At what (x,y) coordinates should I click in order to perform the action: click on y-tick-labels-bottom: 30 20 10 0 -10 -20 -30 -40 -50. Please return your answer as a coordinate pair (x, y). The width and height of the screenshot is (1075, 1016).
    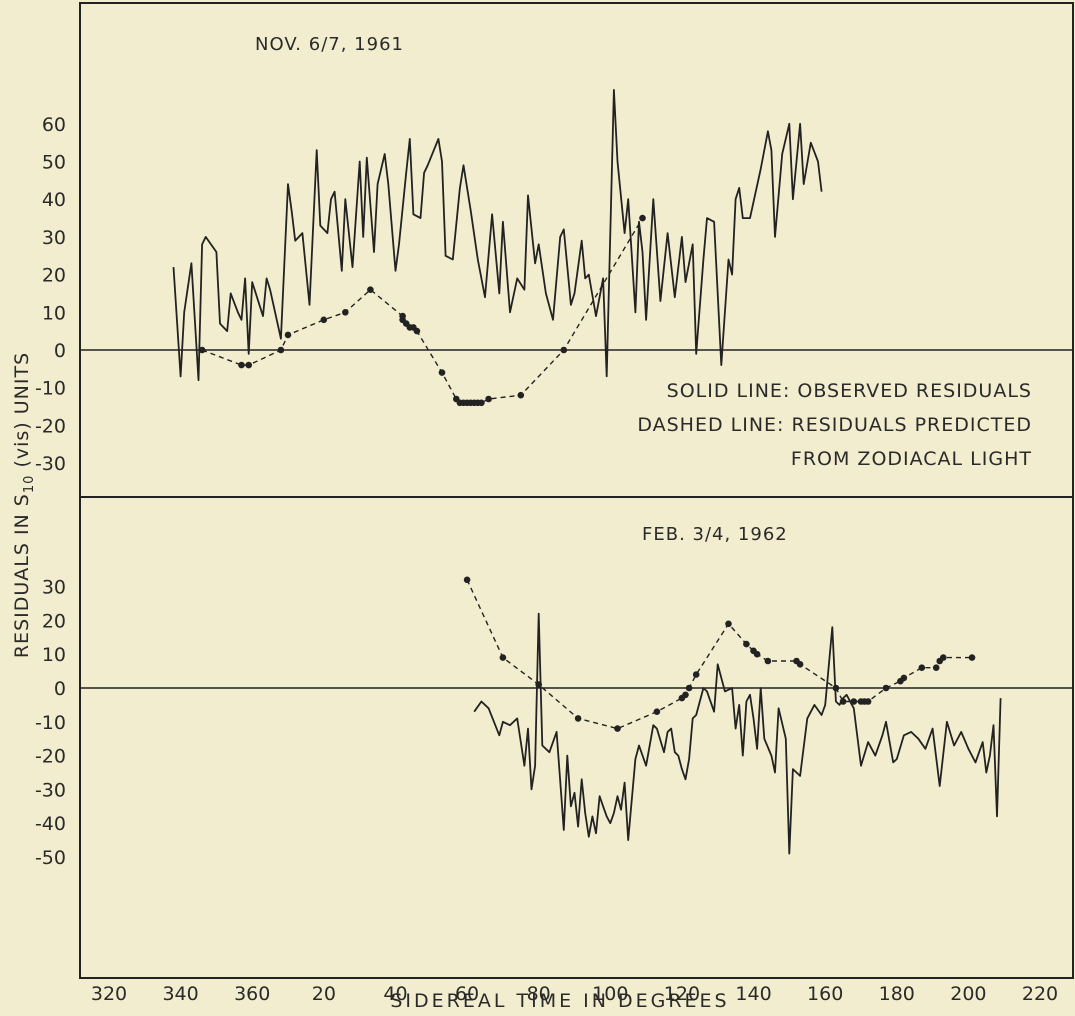
    Looking at the image, I should click on (50, 723).